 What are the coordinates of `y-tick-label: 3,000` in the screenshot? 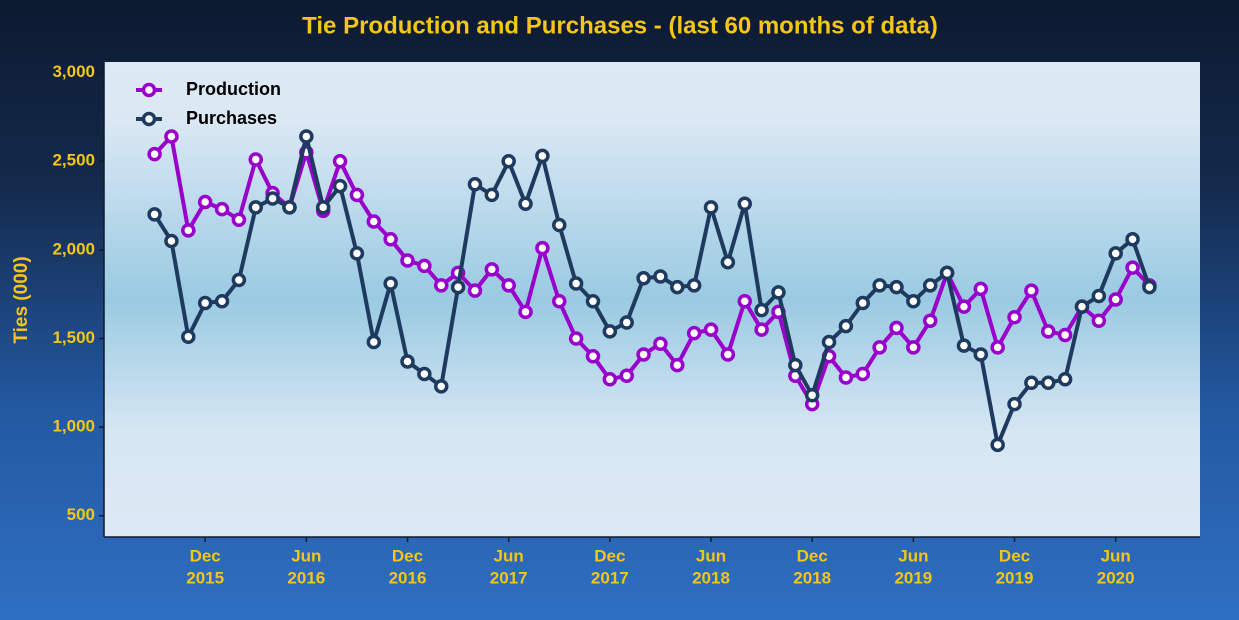 It's located at (73, 71).